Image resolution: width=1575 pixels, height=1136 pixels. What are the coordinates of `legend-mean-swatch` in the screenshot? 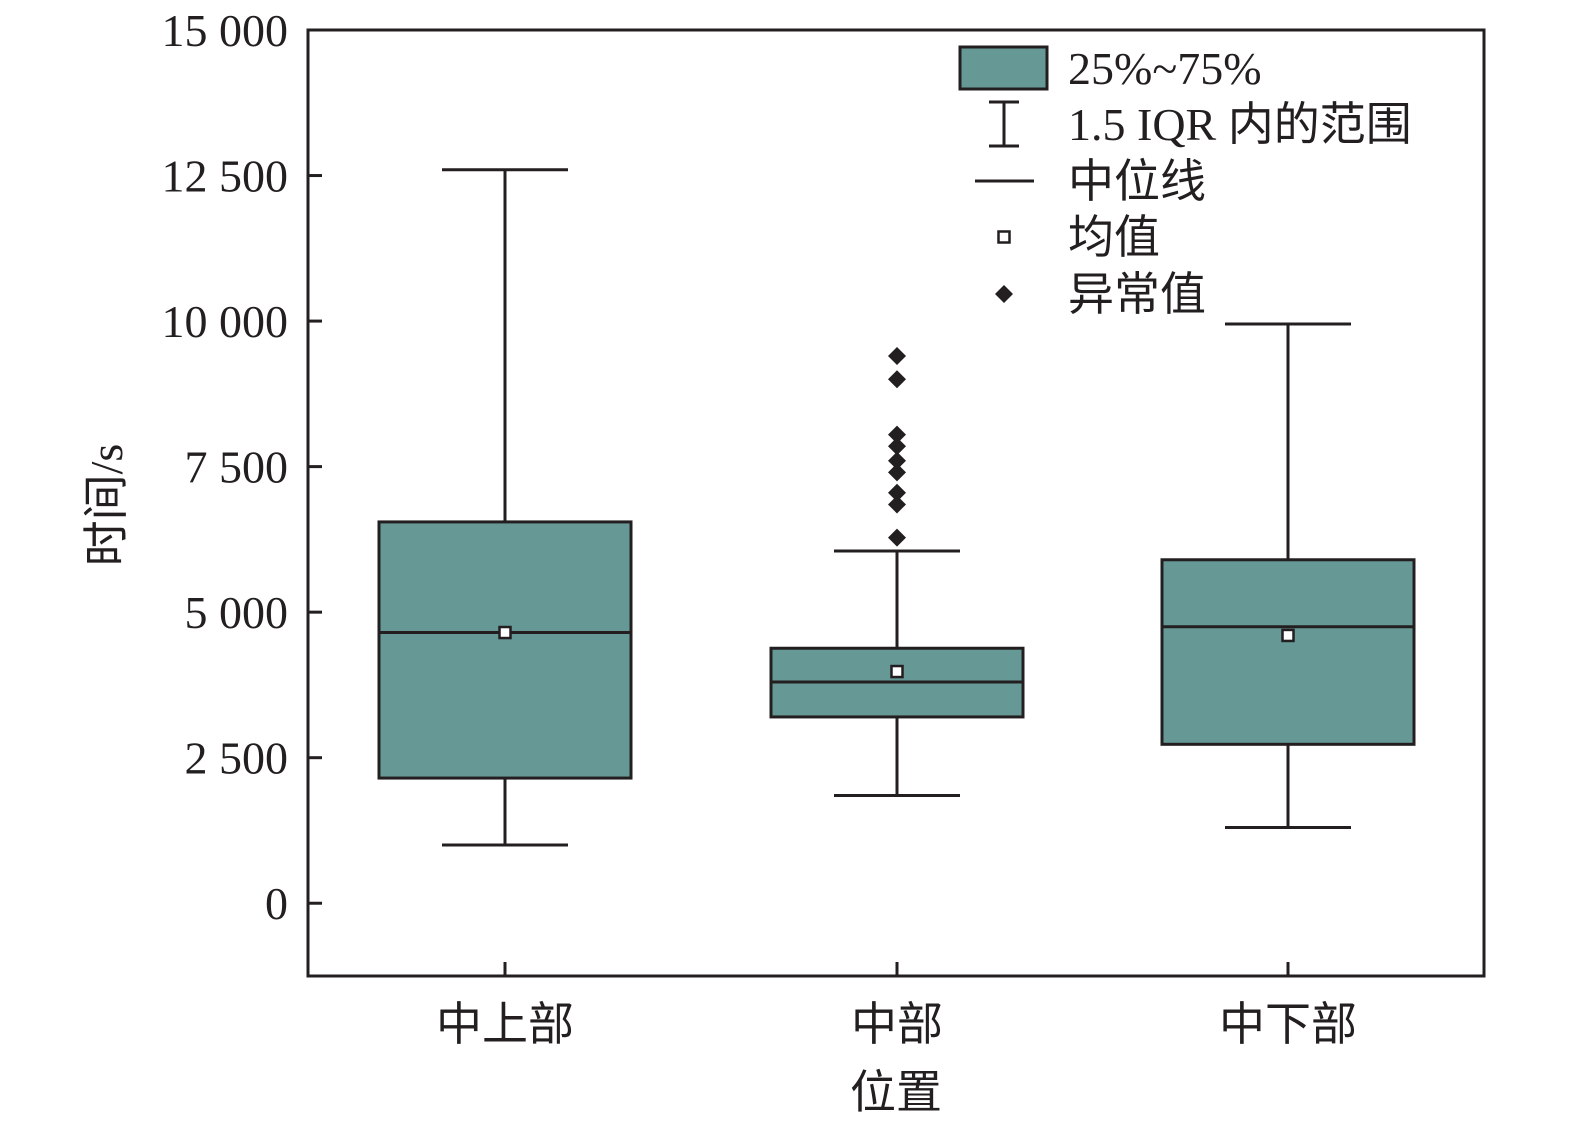 It's located at (1004, 237).